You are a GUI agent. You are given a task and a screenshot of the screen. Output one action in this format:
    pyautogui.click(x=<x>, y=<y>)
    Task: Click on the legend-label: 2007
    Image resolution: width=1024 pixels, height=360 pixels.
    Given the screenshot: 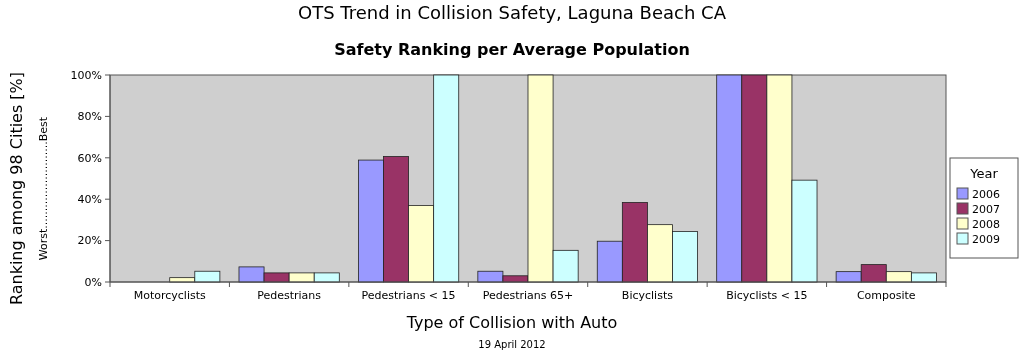 What is the action you would take?
    pyautogui.click(x=986, y=209)
    